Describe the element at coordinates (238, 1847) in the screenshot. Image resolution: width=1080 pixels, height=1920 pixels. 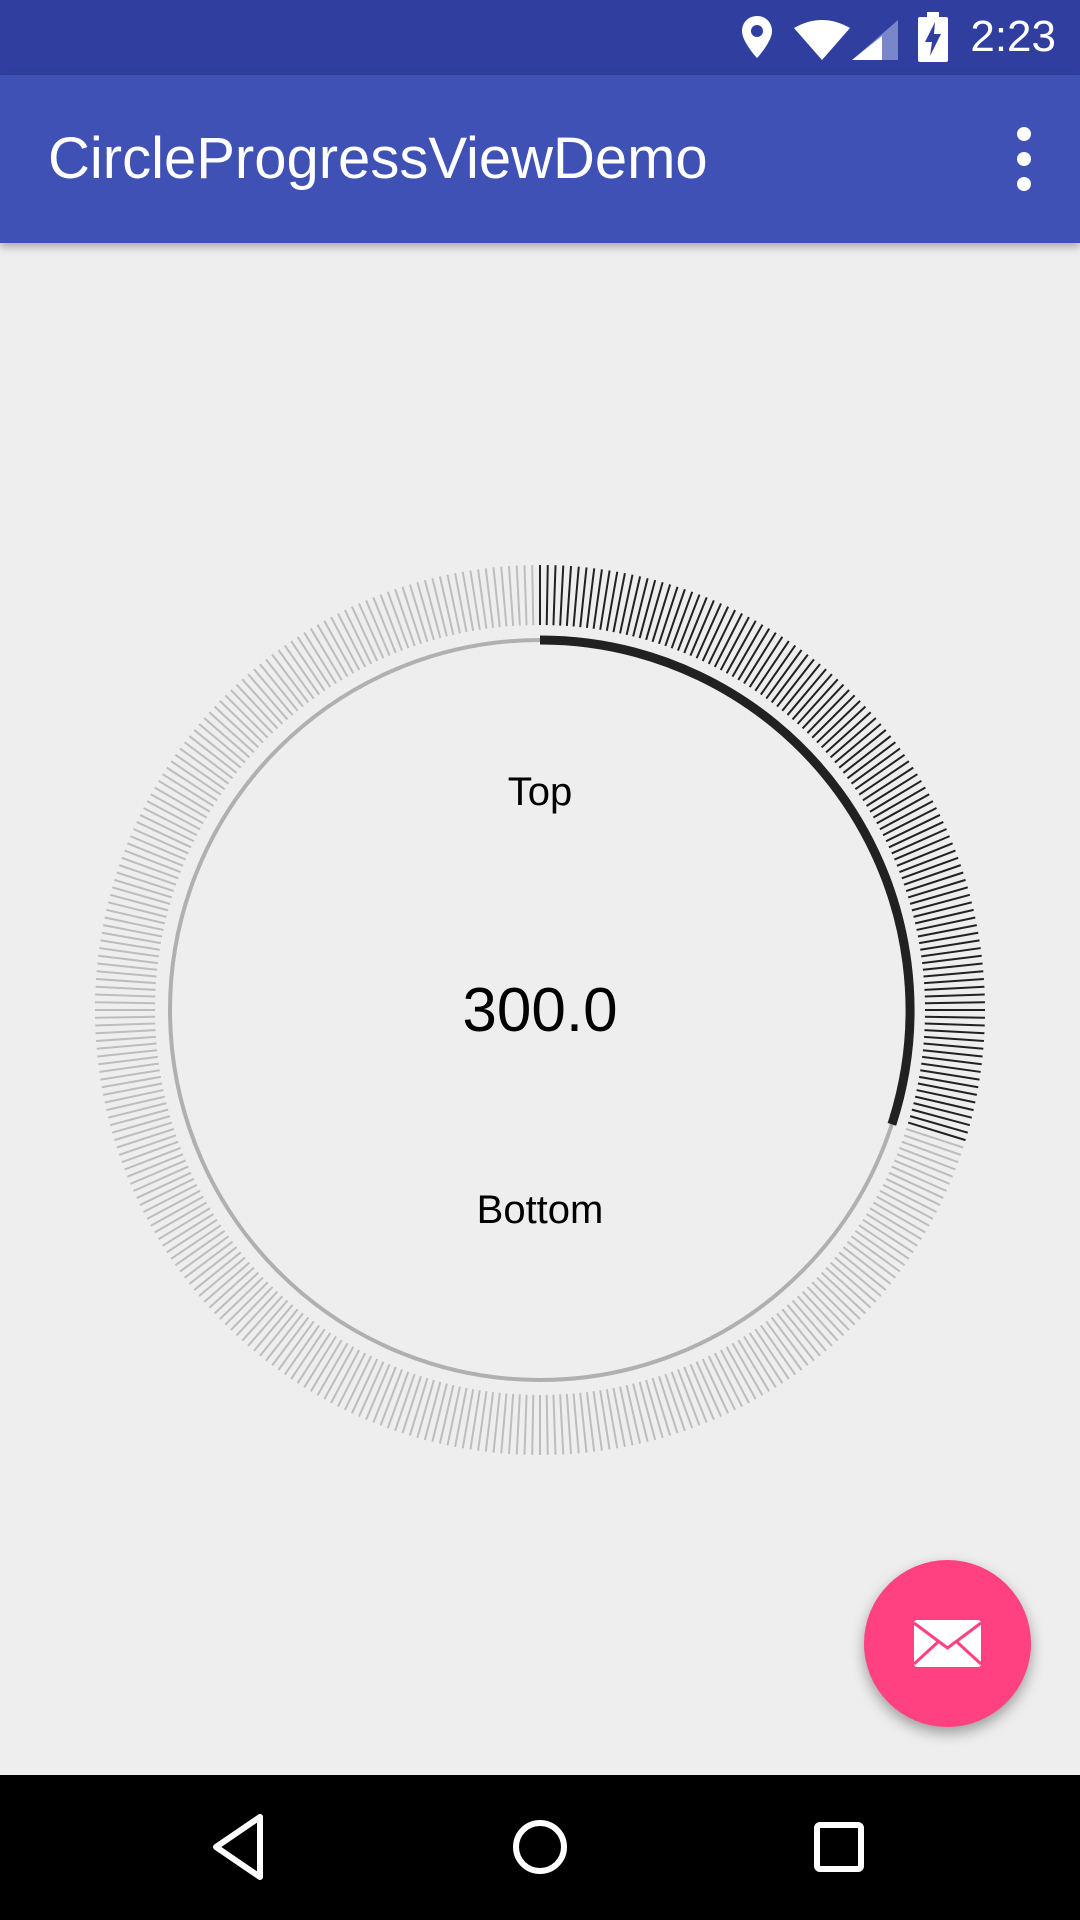
I see `back-icon` at that location.